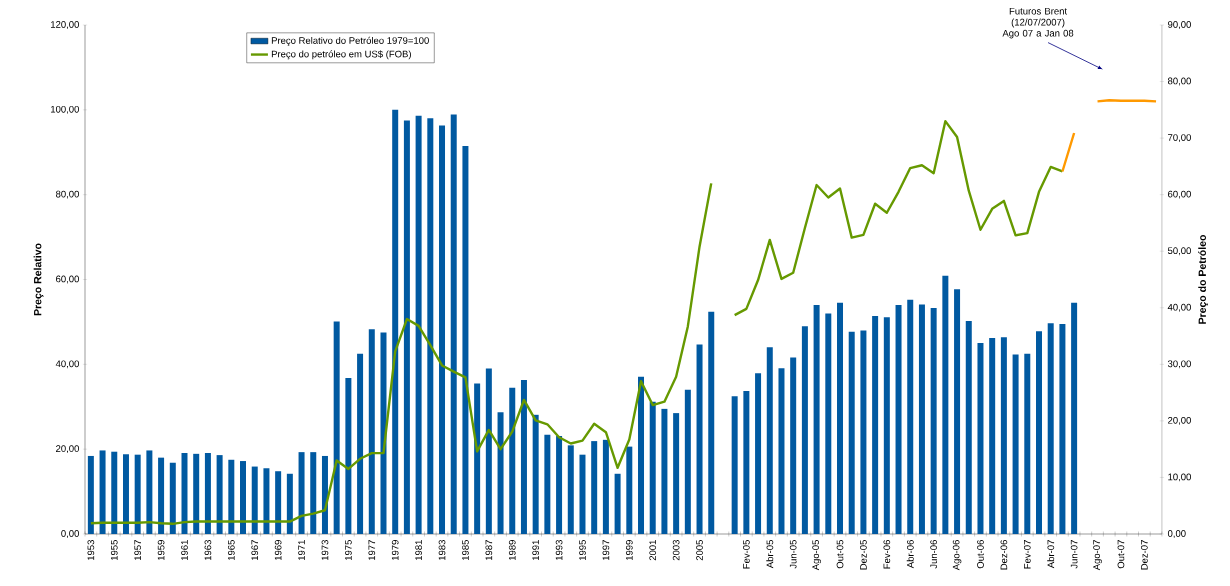 This screenshot has width=1230, height=586. I want to click on legend-label: Preço Relativo do Petróleo 1979=100, so click(350, 41).